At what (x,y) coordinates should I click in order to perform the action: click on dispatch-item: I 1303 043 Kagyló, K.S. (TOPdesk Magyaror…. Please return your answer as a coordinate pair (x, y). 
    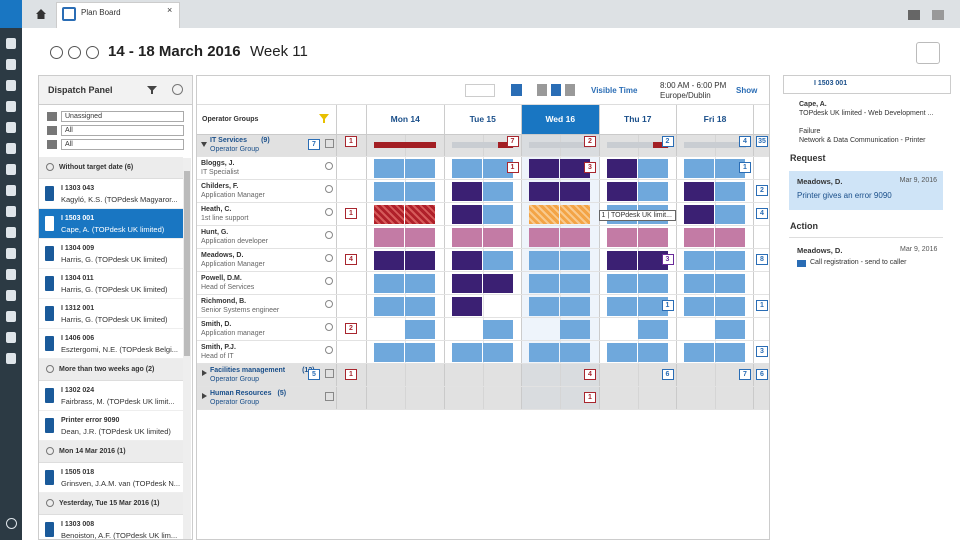
    Looking at the image, I should click on (111, 194).